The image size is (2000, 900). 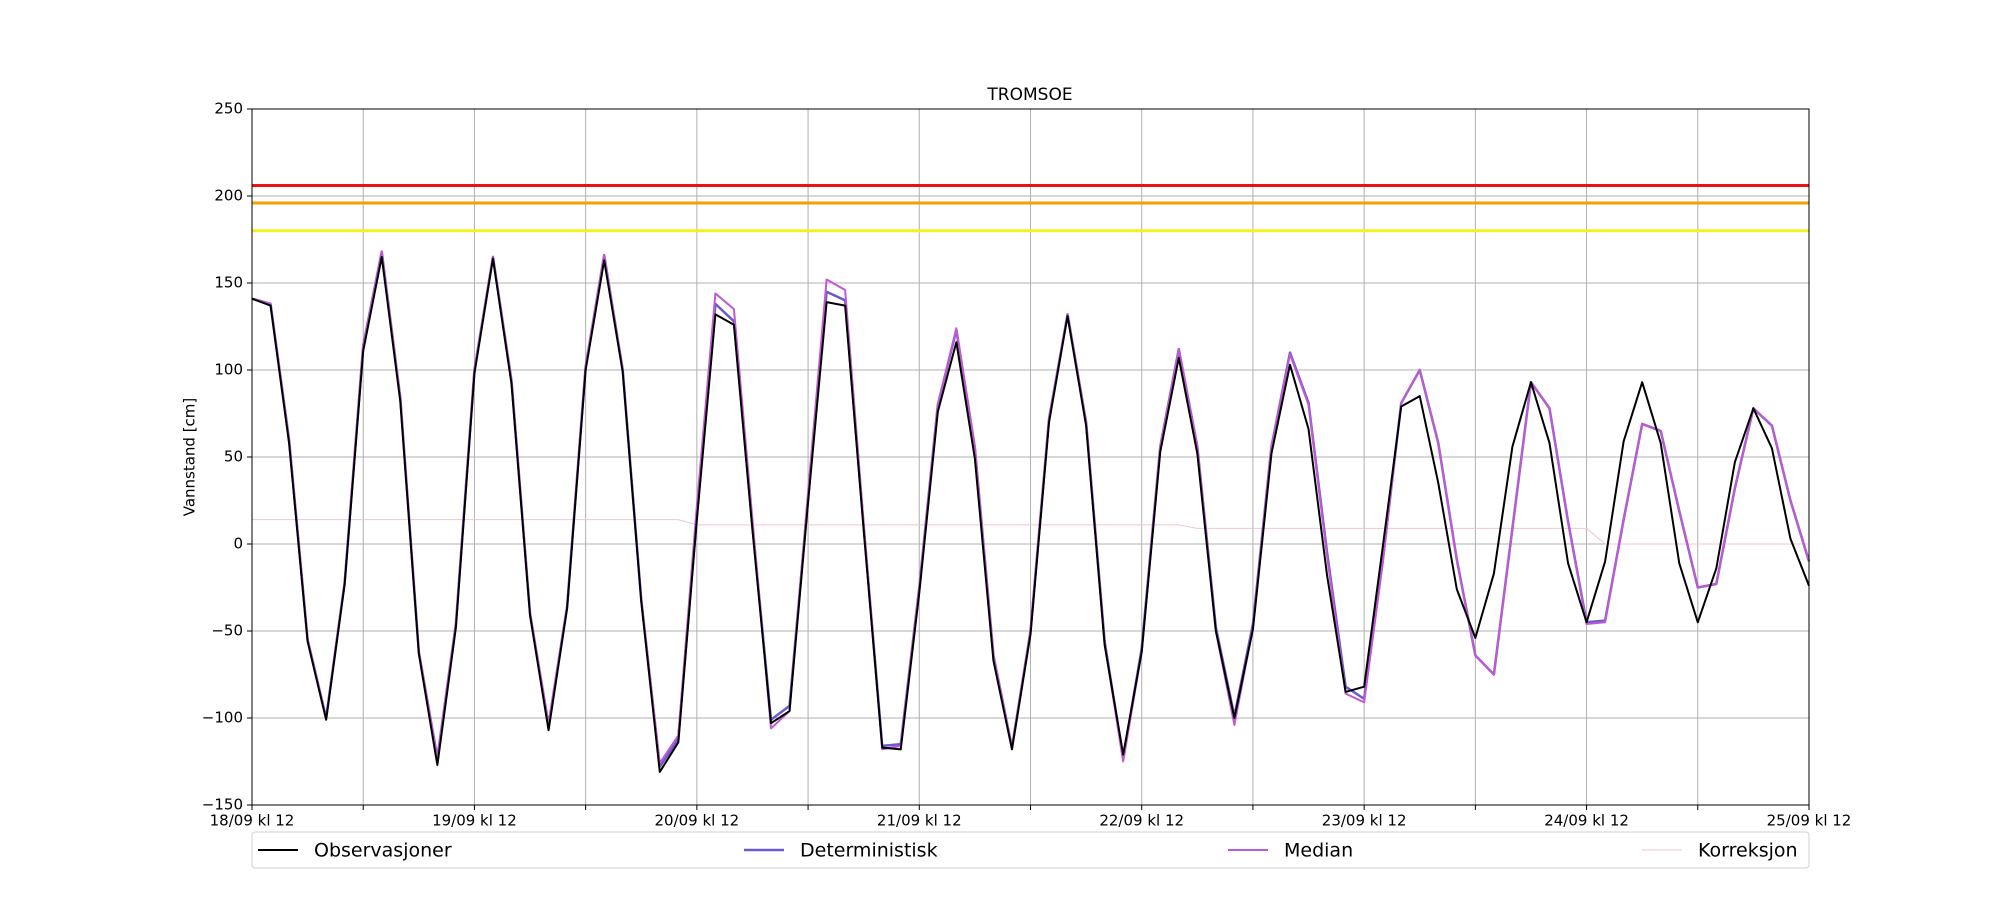 I want to click on x-tick-label: 19/09 kl 12, so click(x=474, y=821).